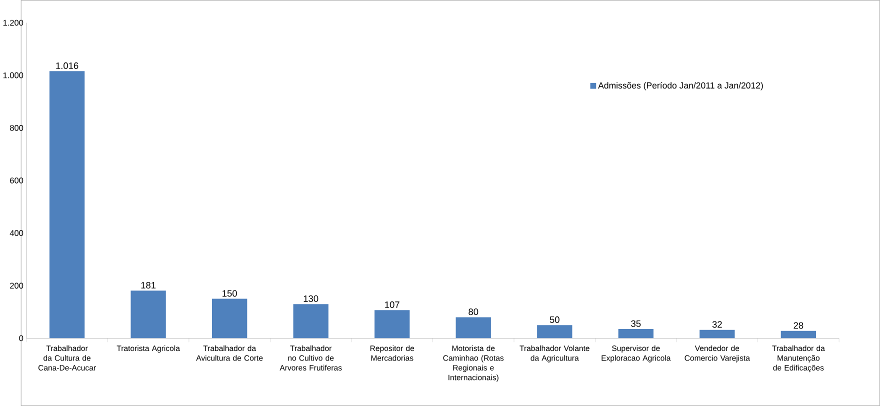 The height and width of the screenshot is (406, 880). Describe the element at coordinates (17, 285) in the screenshot. I see `y-tick-label: 200` at that location.